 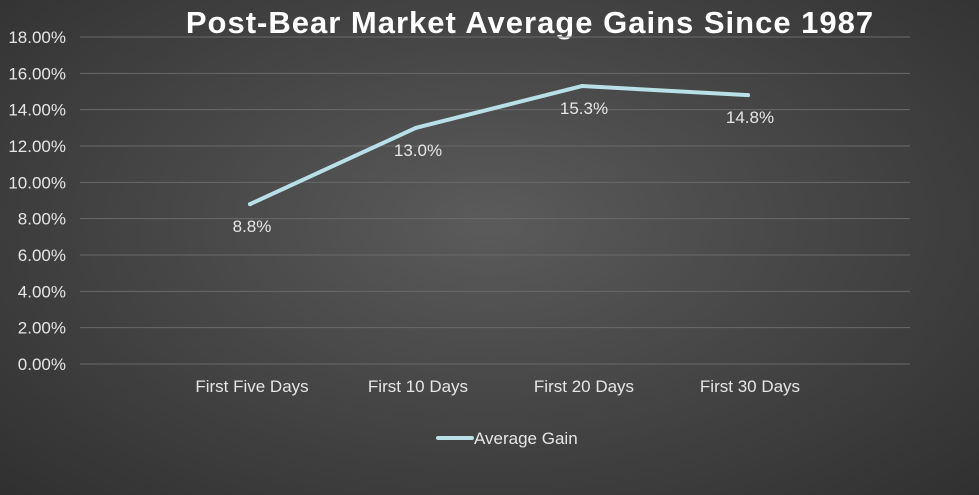 I want to click on series-line-average-gain, so click(x=499, y=145).